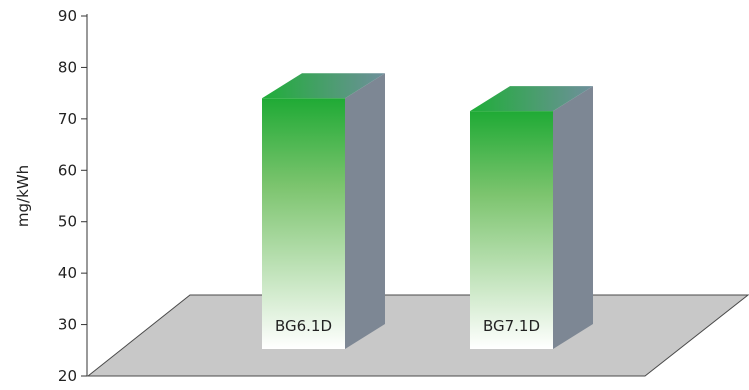  Describe the element at coordinates (303, 326) in the screenshot. I see `bar-category-label: BG6.1D` at that location.